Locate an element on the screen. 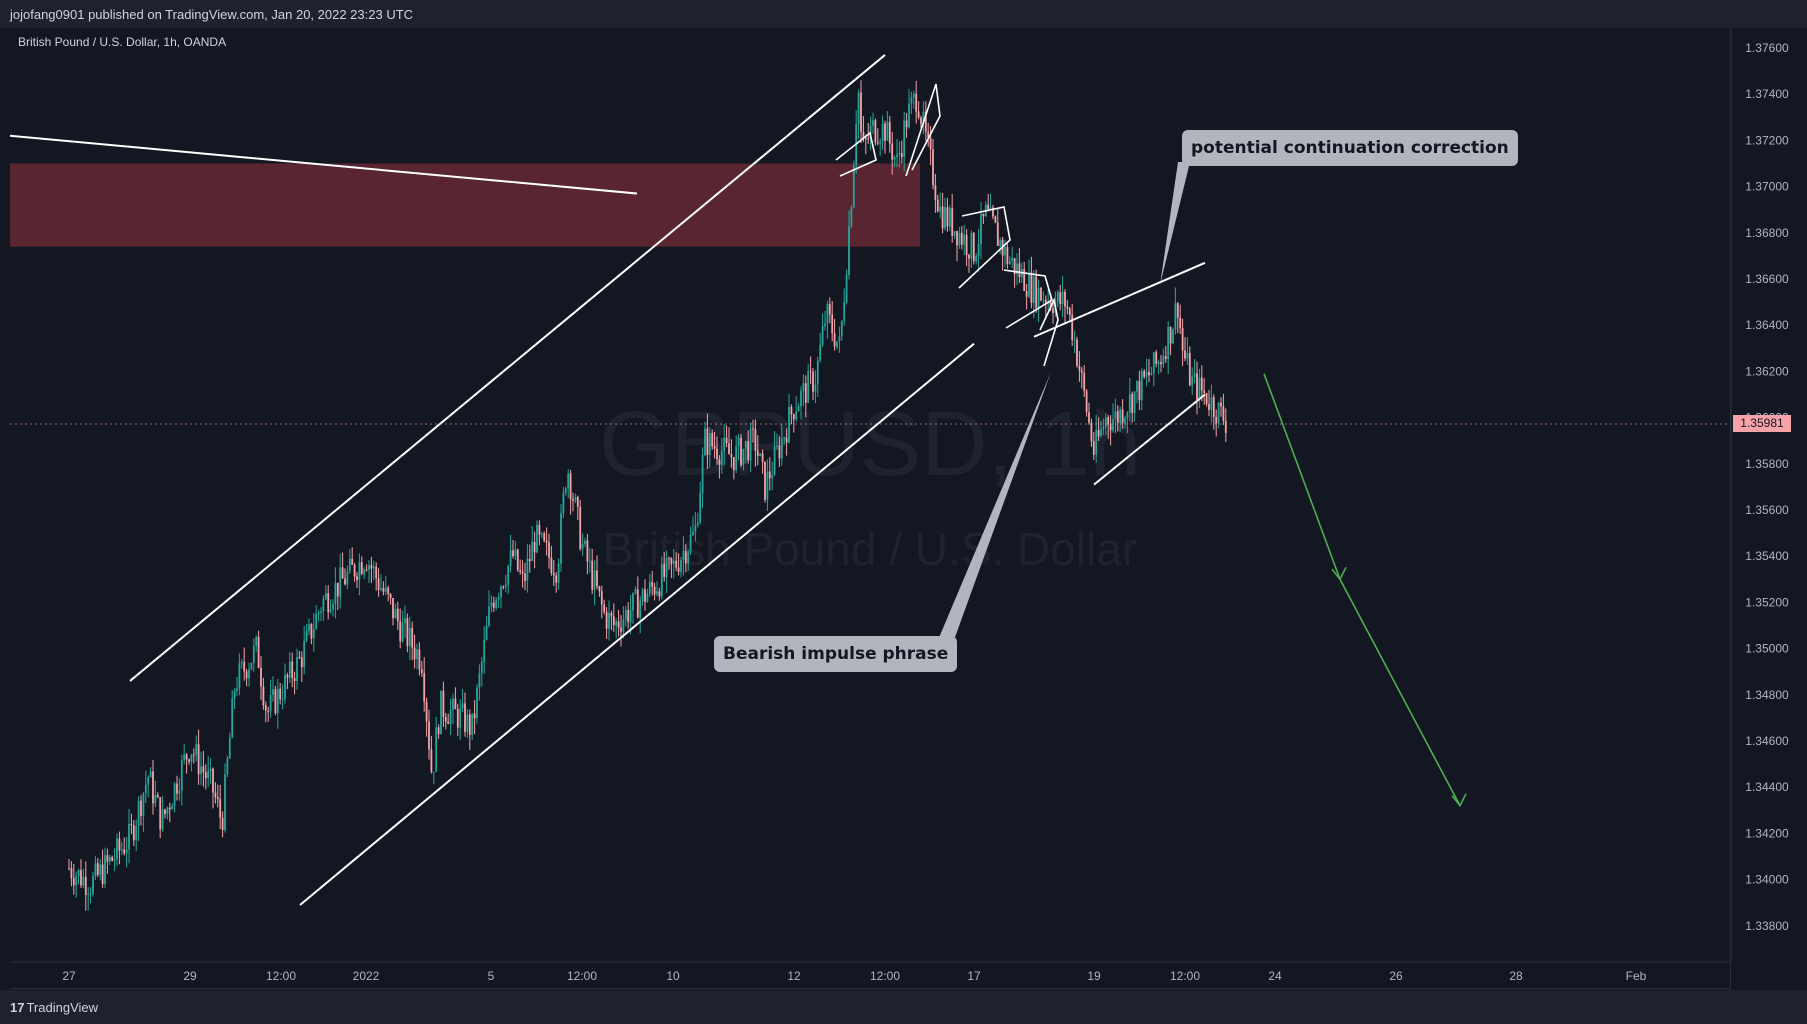 Image resolution: width=1807 pixels, height=1024 pixels. callout-impulse: Bearish impulse phrase is located at coordinates (836, 654).